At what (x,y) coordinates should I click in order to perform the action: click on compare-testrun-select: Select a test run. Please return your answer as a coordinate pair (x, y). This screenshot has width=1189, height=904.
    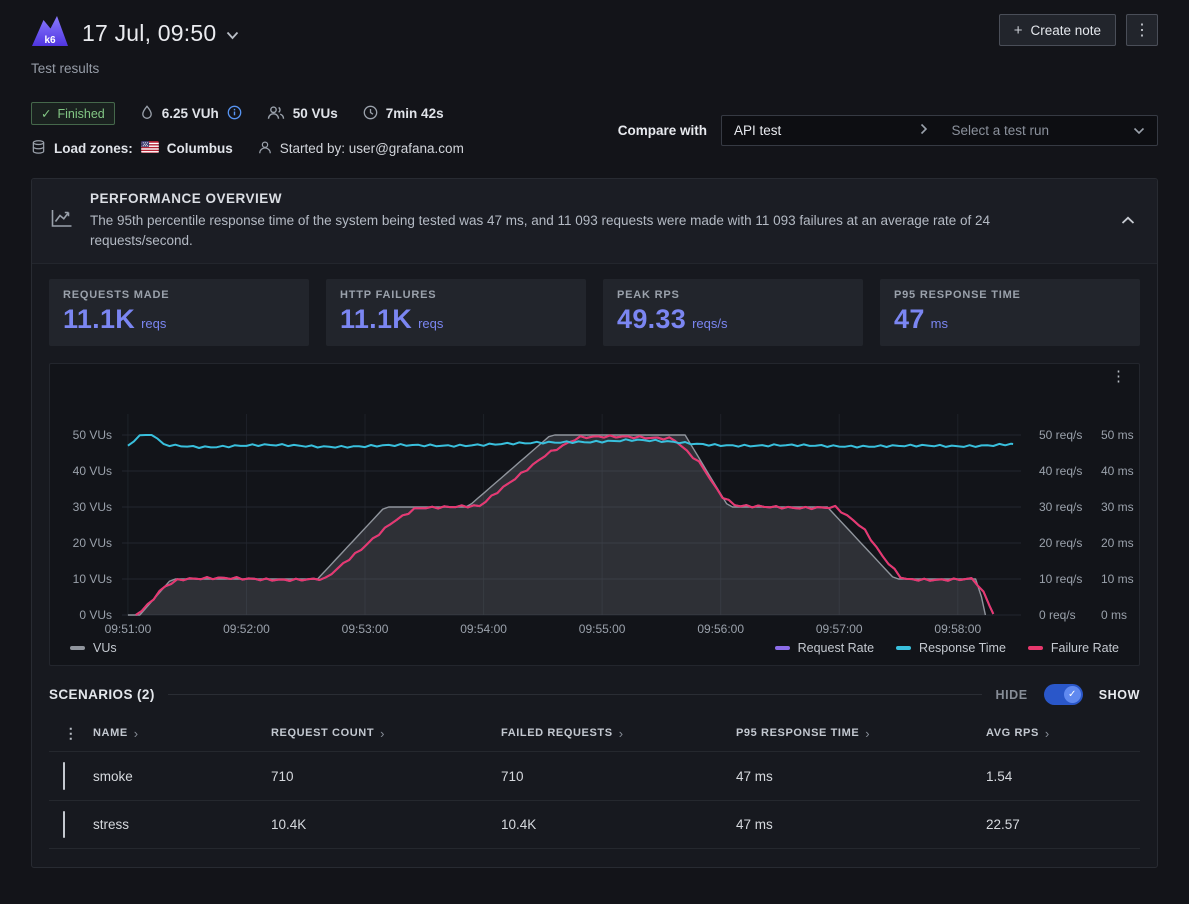
    Looking at the image, I should click on (1049, 130).